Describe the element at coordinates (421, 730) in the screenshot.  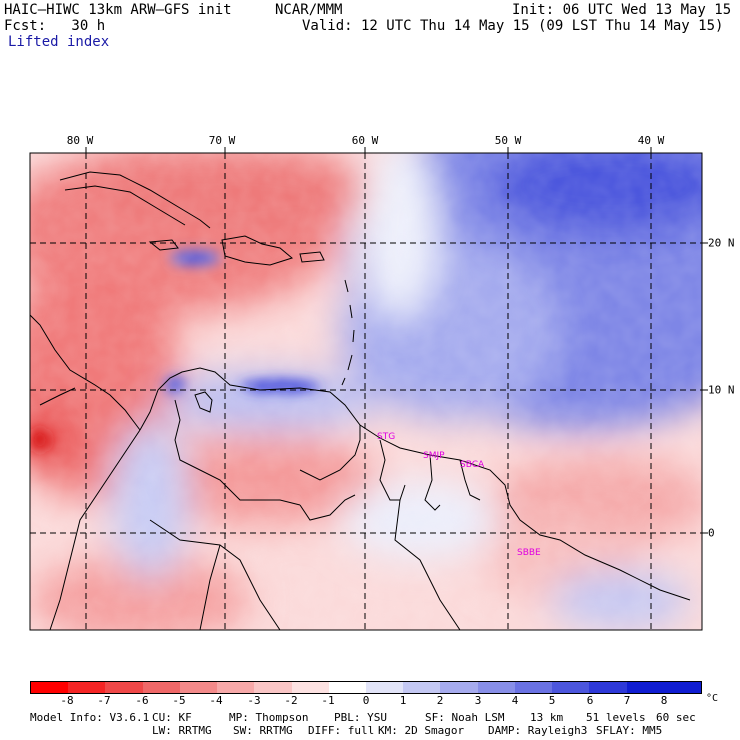
I see `km-option: KM: 2D Smagor` at that location.